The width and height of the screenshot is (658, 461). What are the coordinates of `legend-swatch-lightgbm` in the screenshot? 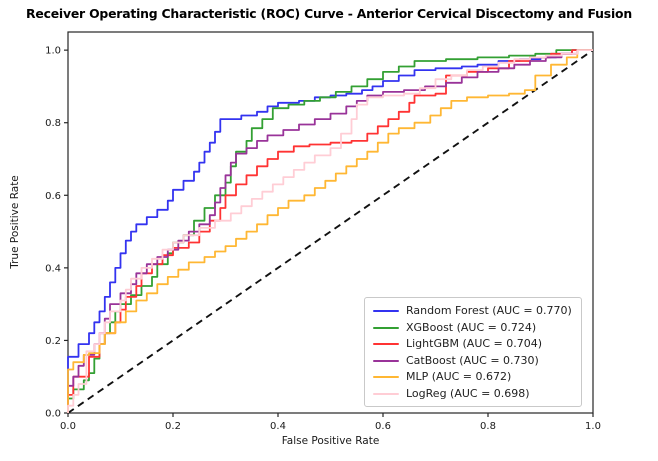 It's located at (386, 344).